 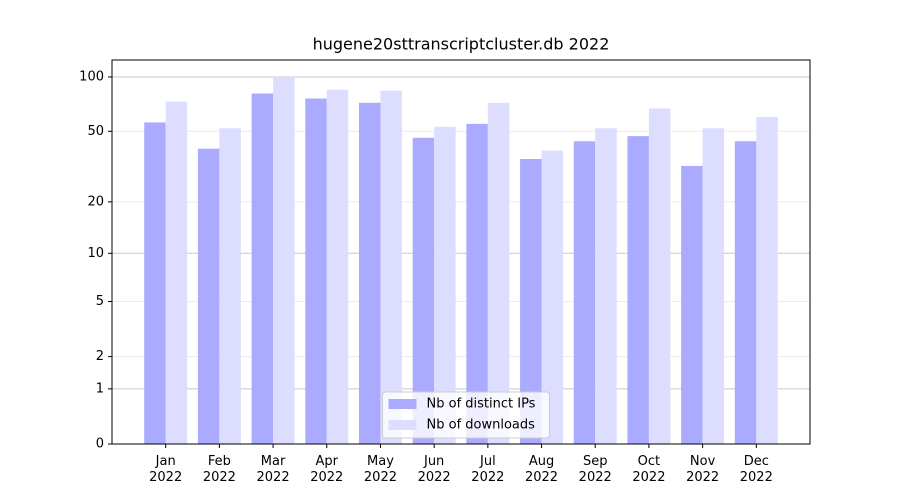 What do you see at coordinates (95, 253) in the screenshot?
I see `y-tick-label: 10` at bounding box center [95, 253].